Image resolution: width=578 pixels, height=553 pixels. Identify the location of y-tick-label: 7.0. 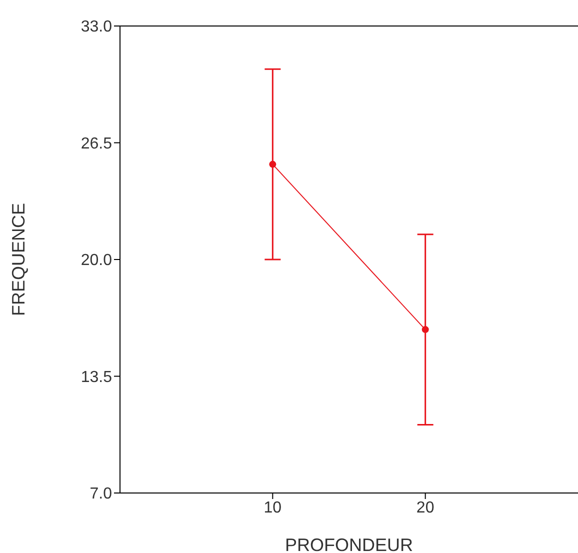
(101, 494).